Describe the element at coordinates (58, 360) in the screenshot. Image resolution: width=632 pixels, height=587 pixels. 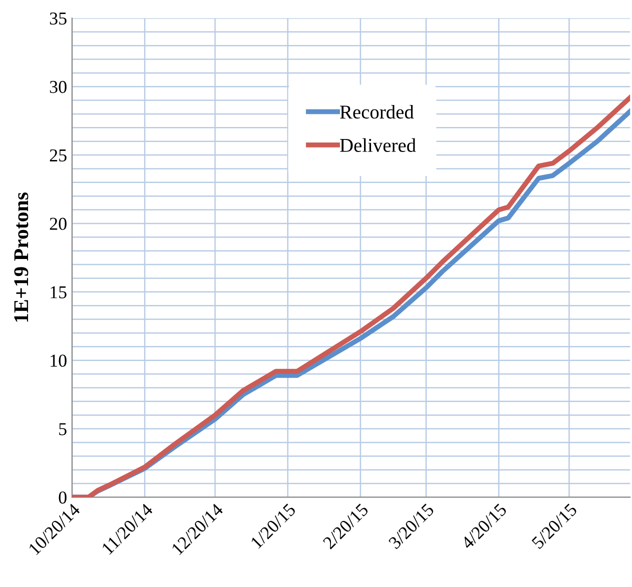
I see `y-tick-label: 10` at that location.